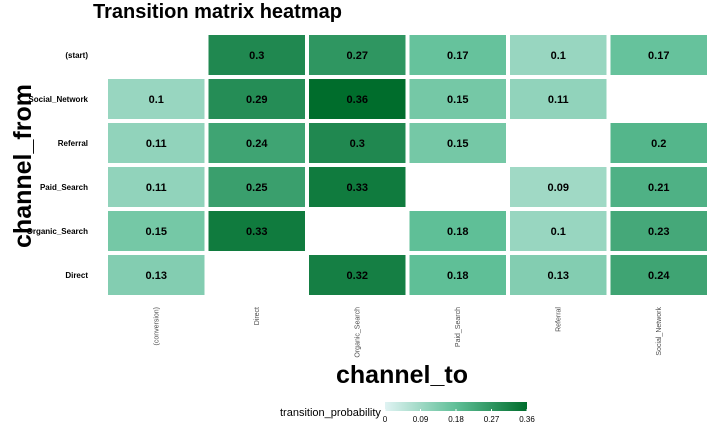 The width and height of the screenshot is (720, 432). I want to click on cell-value-label: 0.23, so click(658, 232).